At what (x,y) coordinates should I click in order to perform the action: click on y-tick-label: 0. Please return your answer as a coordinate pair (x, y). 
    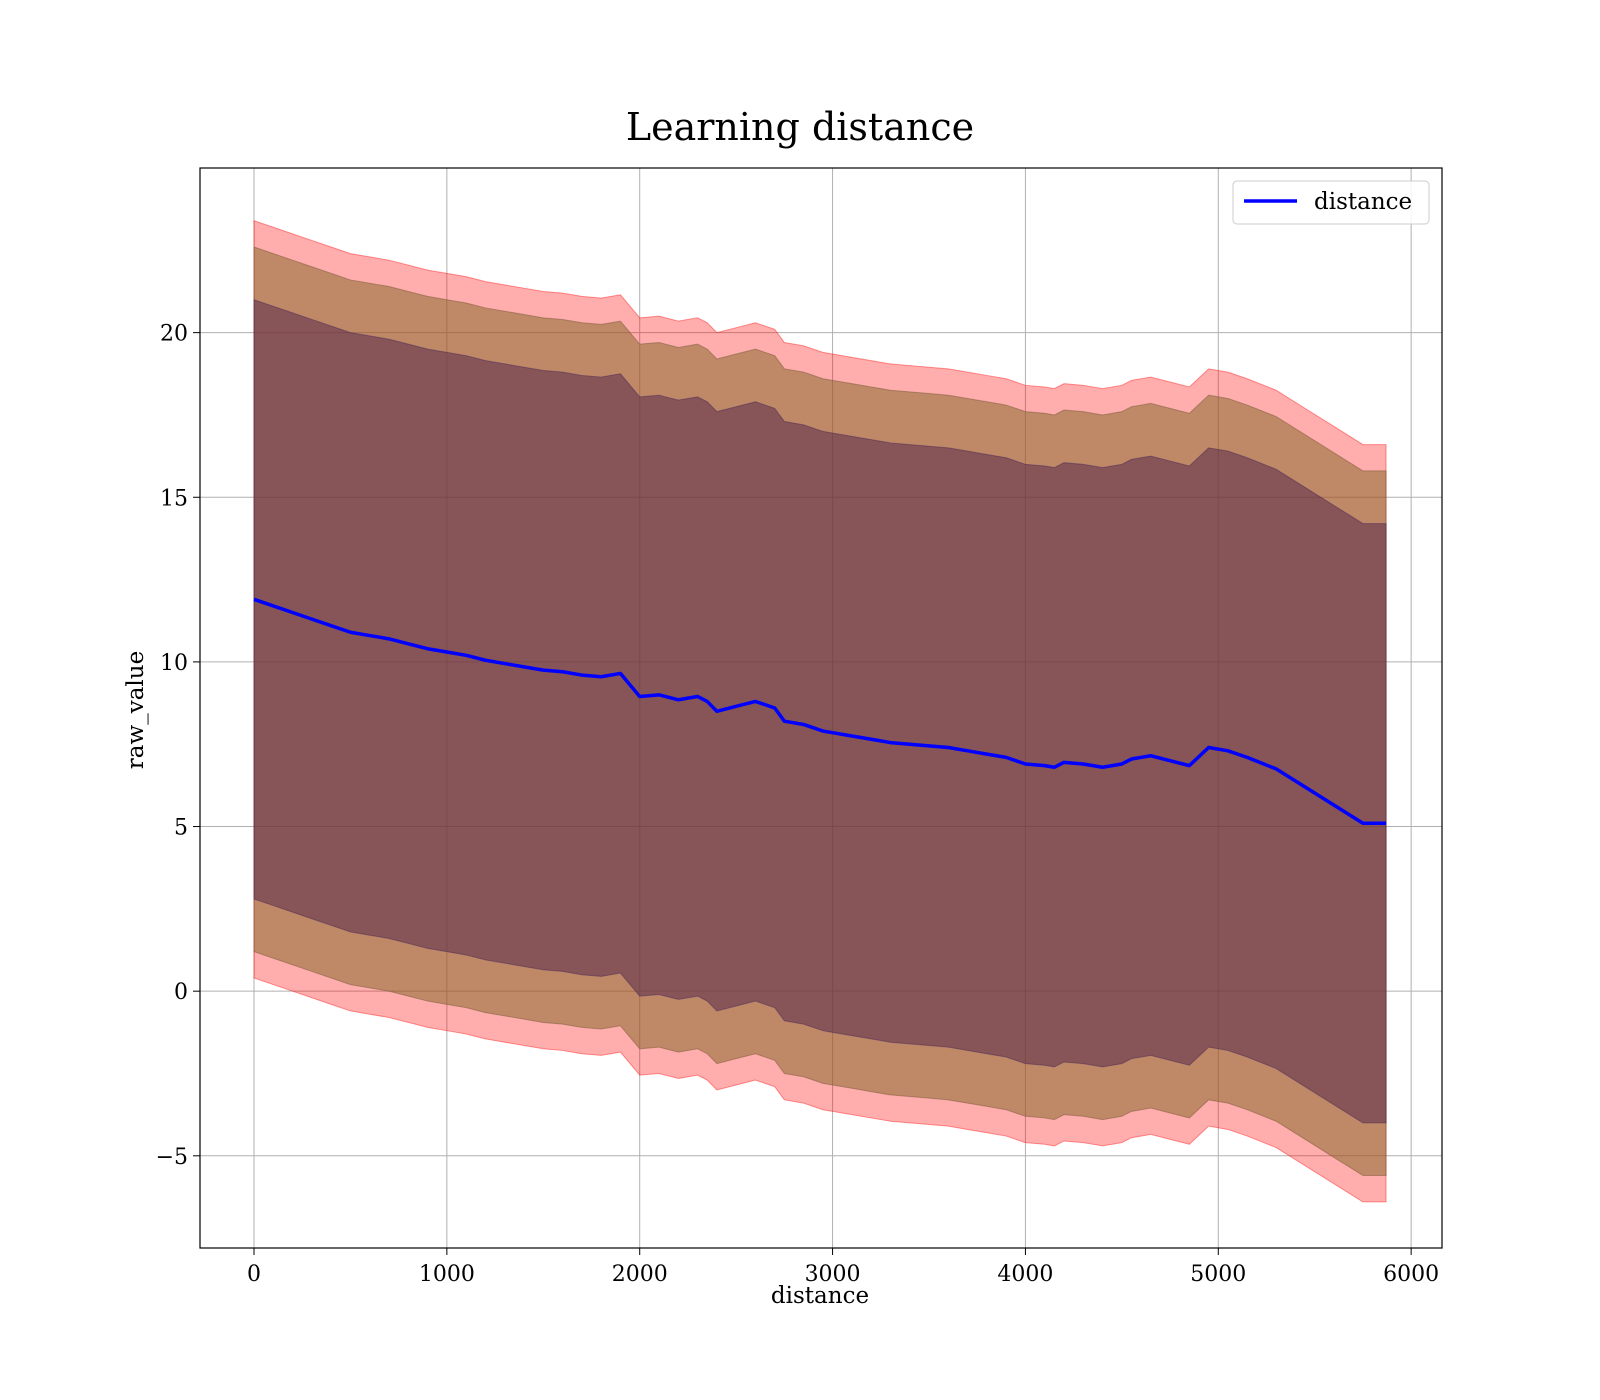
    Looking at the image, I should click on (181, 992).